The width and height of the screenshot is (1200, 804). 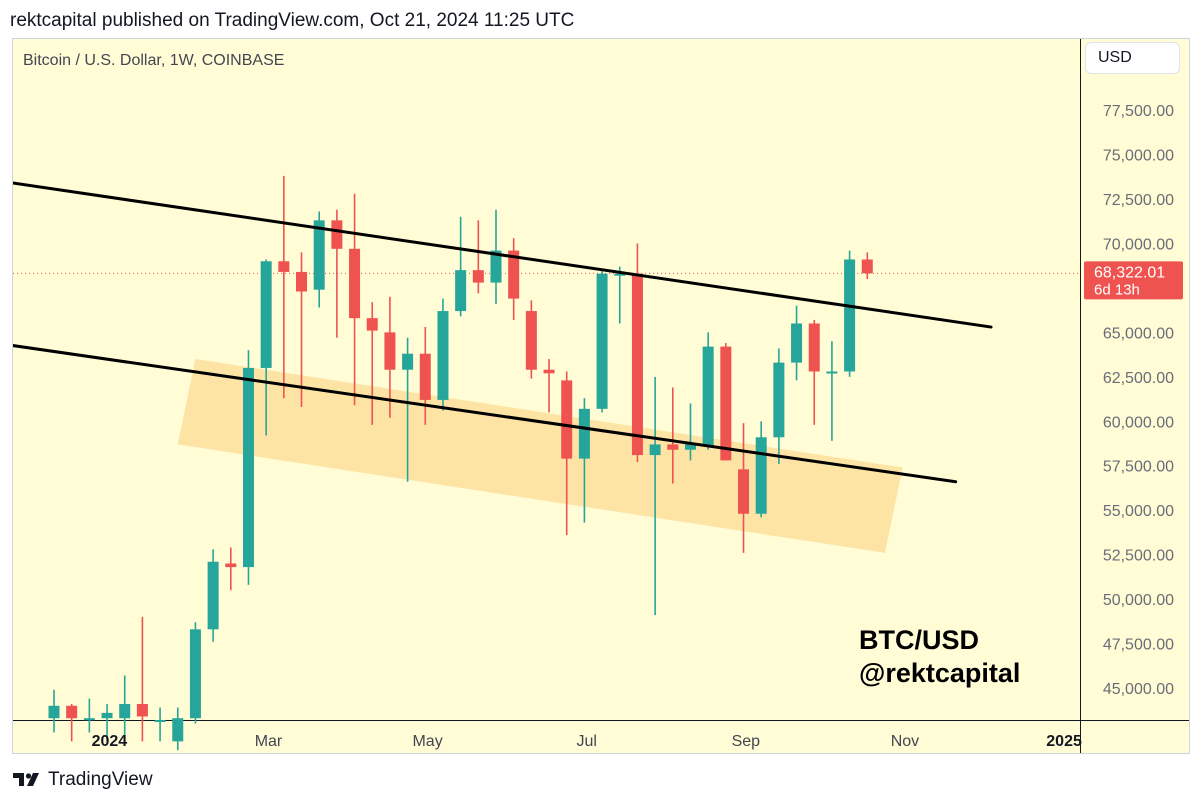 I want to click on y-tick-label: 75,000.00, so click(x=1138, y=156).